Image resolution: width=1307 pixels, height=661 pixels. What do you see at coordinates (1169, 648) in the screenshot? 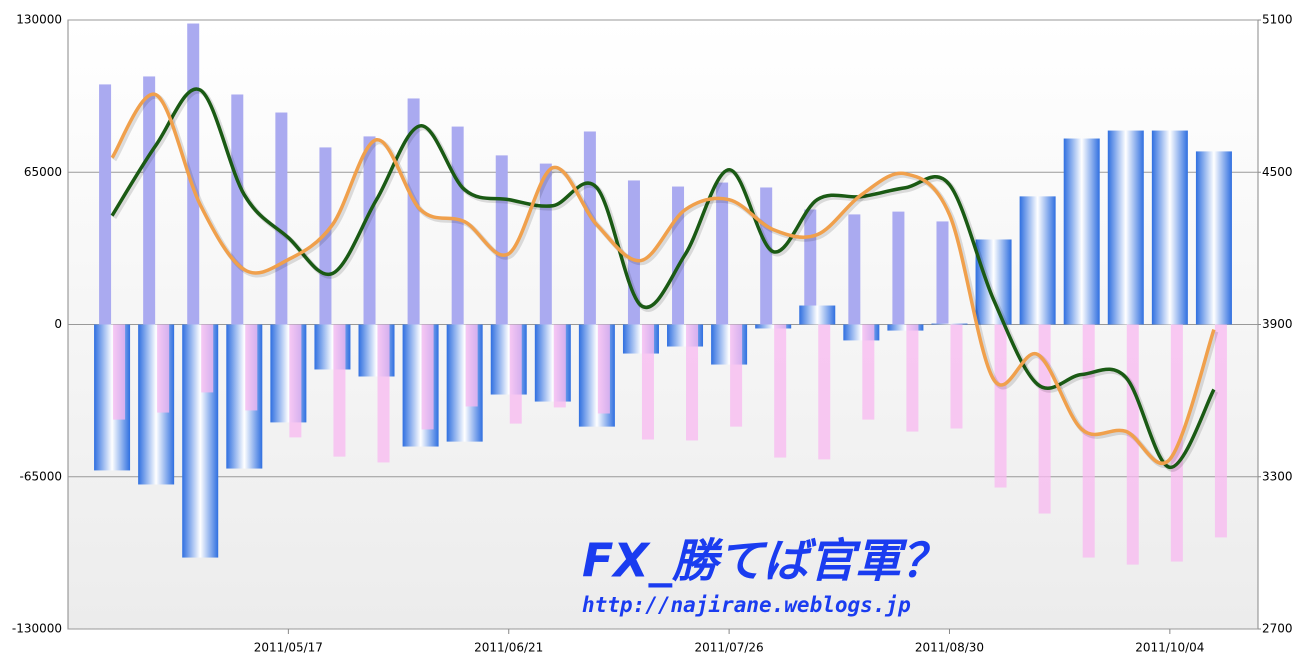
I see `x-tick-label: 2011/10/04` at bounding box center [1169, 648].